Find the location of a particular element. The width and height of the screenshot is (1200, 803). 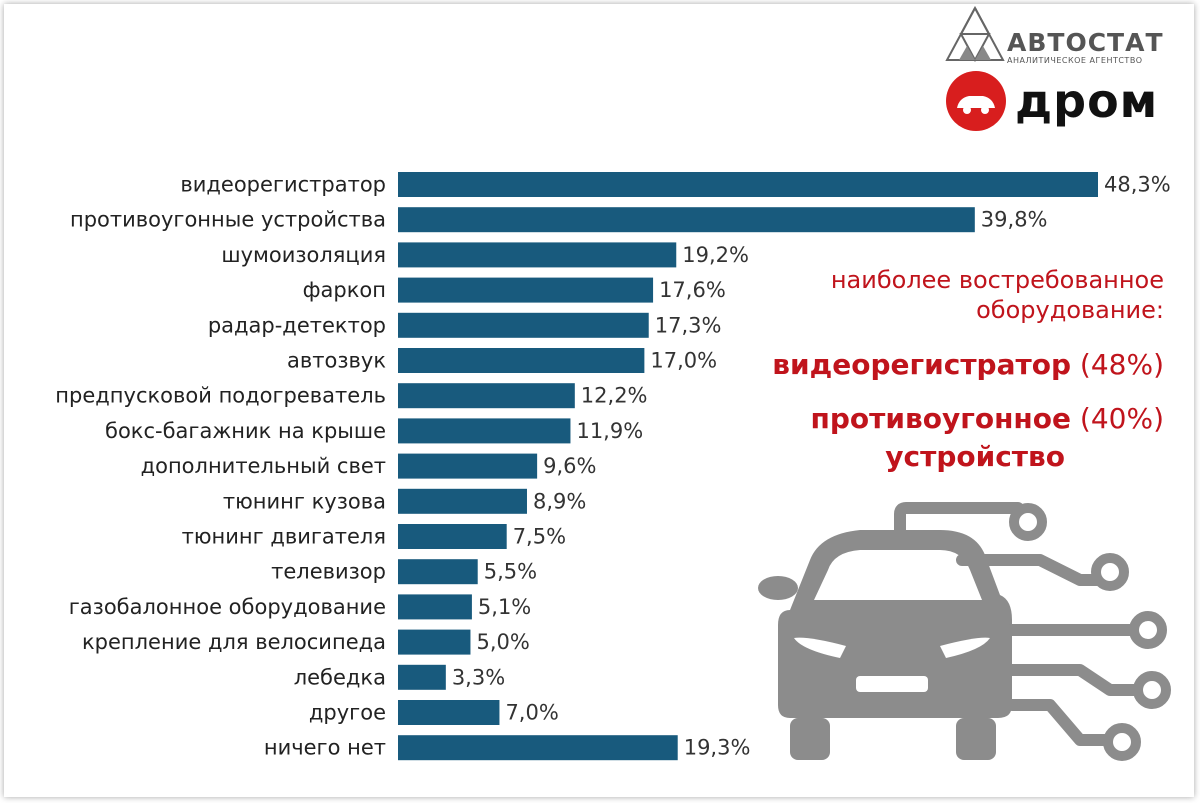

value-label-7: 11,9% is located at coordinates (609, 431).